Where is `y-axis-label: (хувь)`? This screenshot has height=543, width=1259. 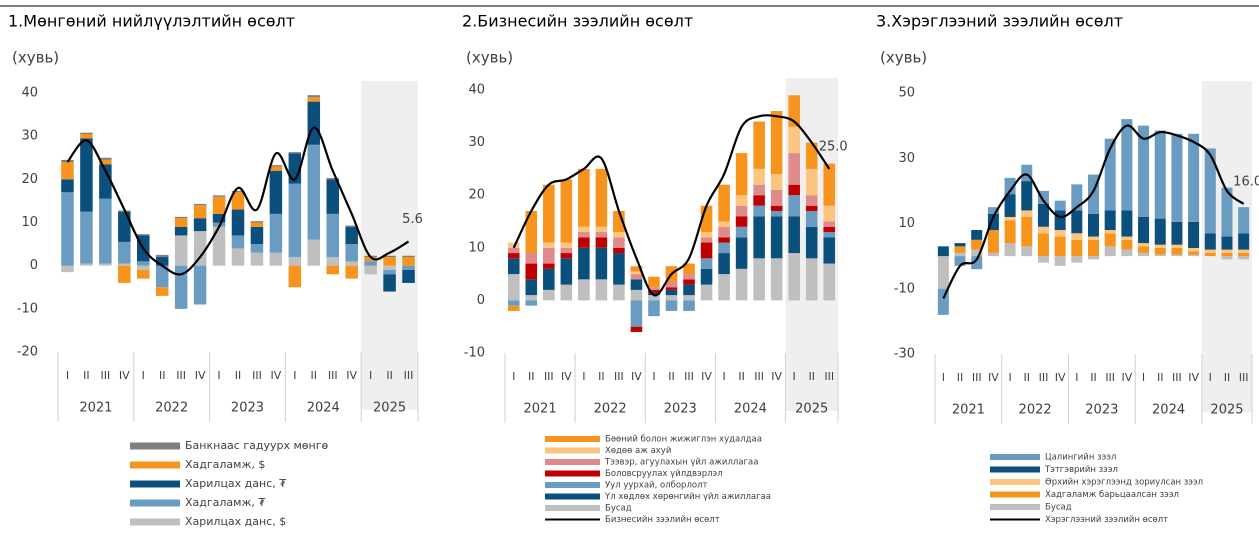 y-axis-label: (хувь) is located at coordinates (35, 58).